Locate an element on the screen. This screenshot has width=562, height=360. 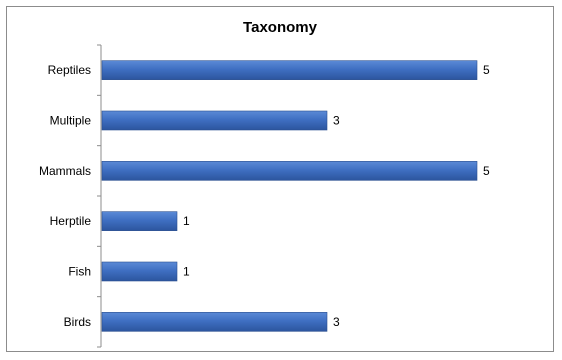
category-axis is located at coordinates (99, 196).